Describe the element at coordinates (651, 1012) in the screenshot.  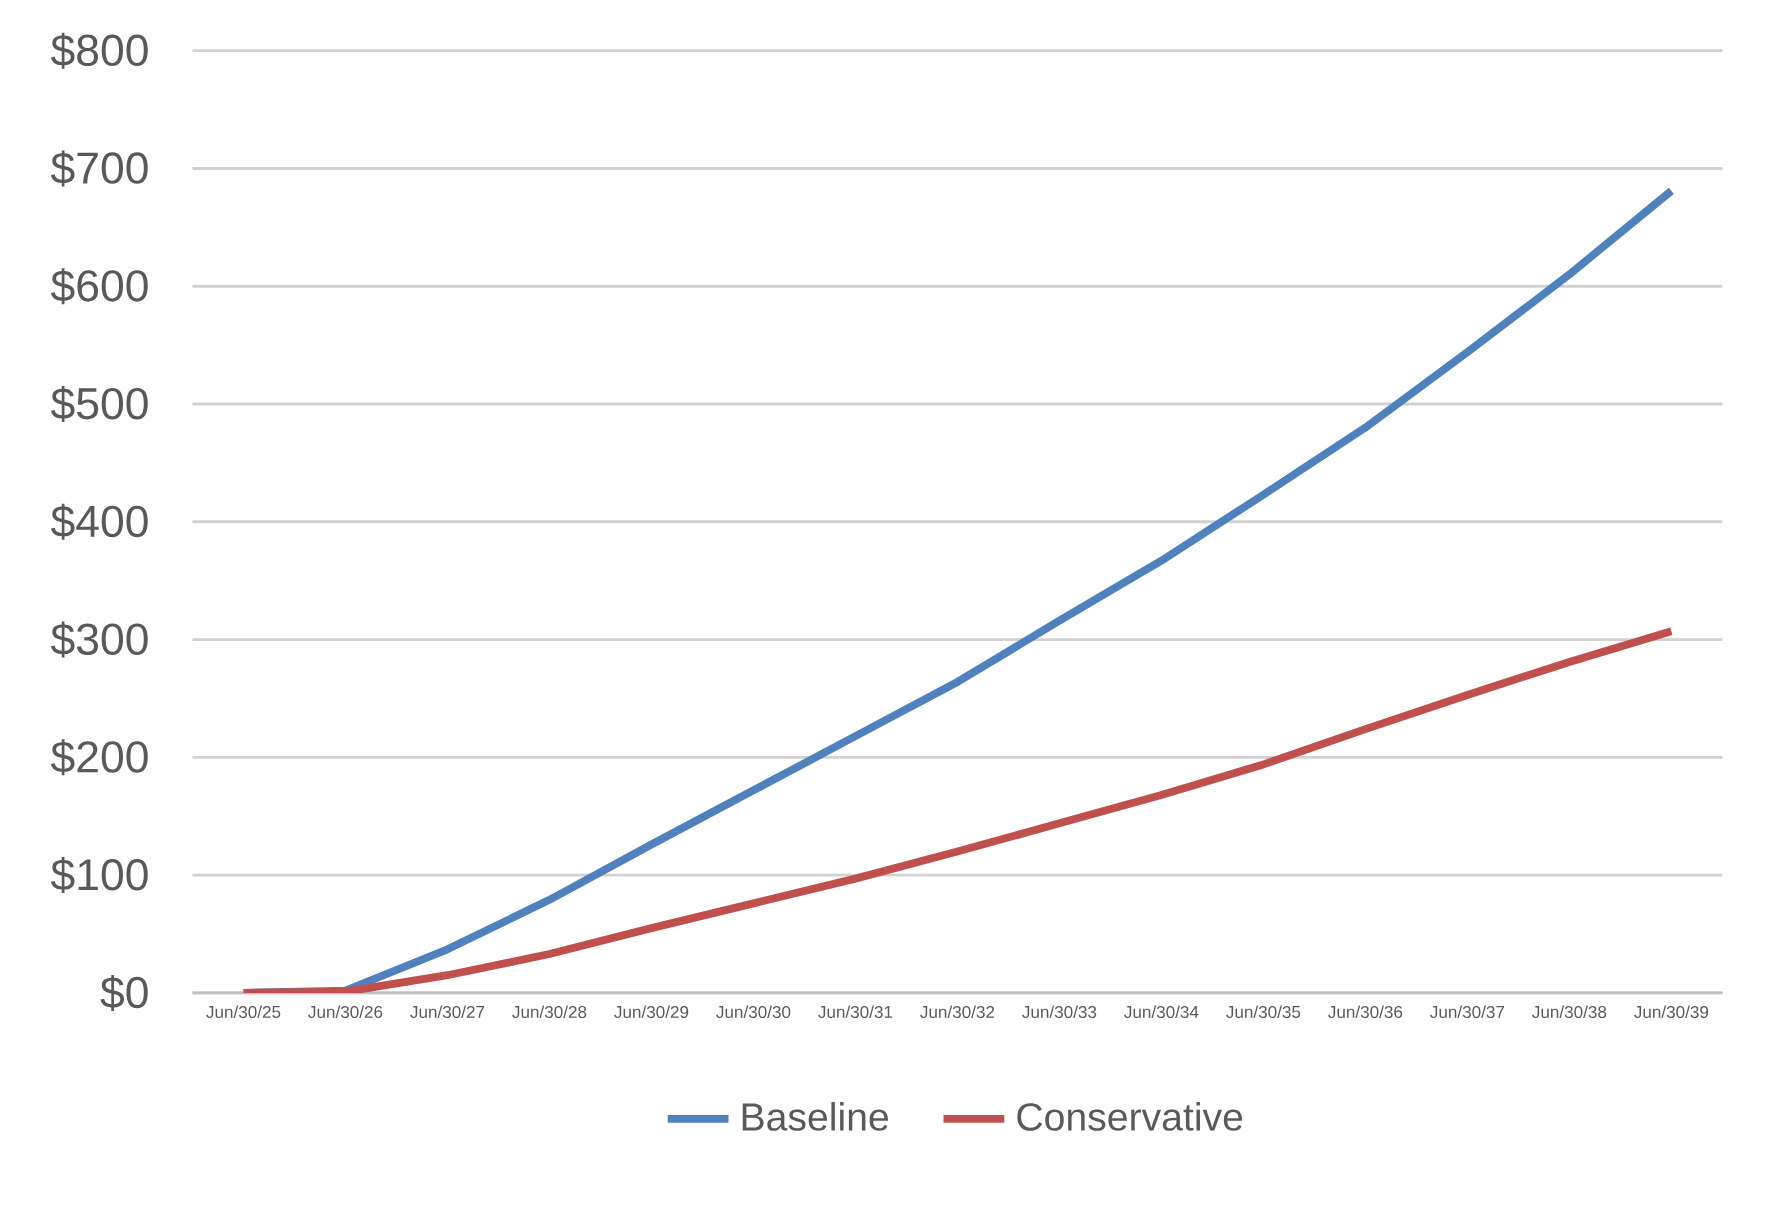
I see `x-tick-label: Jun/30/29` at that location.